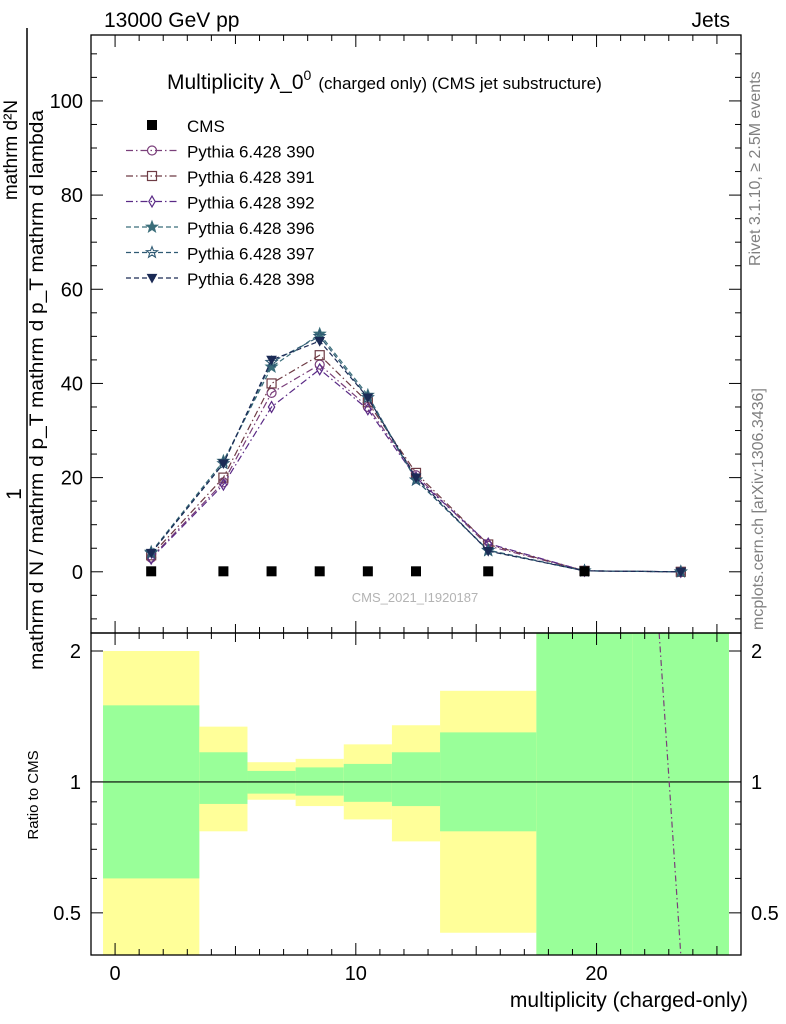 The height and width of the screenshot is (1024, 786). Describe the element at coordinates (152, 125) in the screenshot. I see `legend-cms-marker` at that location.